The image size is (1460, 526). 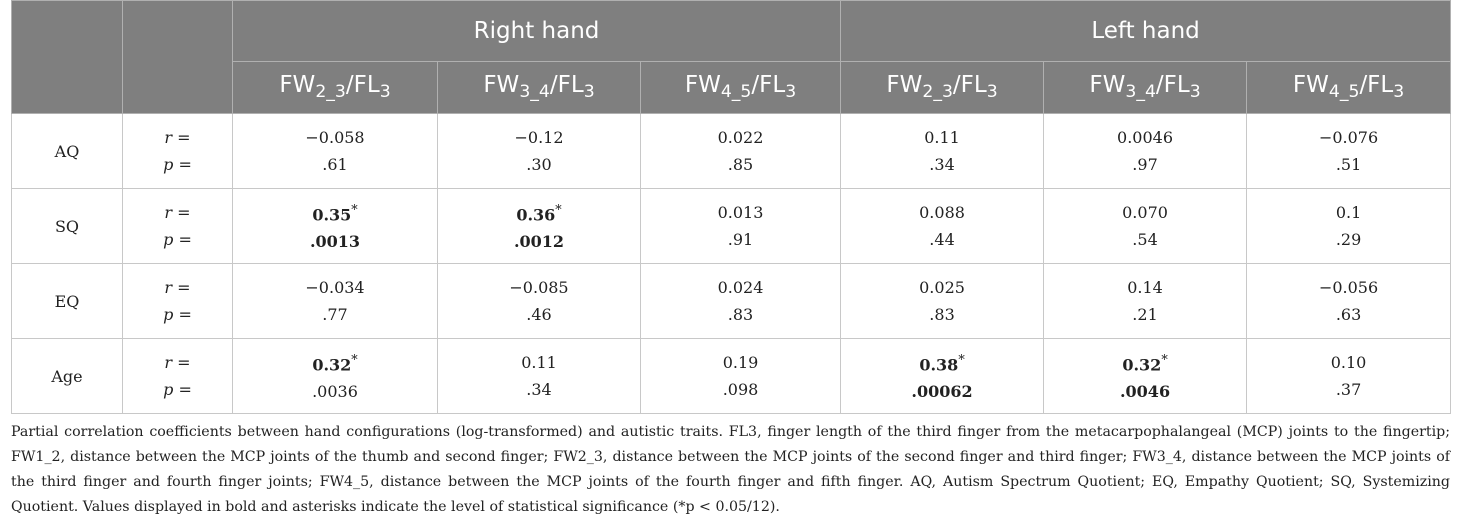 I want to click on cell-value: 0.38, so click(x=939, y=365).